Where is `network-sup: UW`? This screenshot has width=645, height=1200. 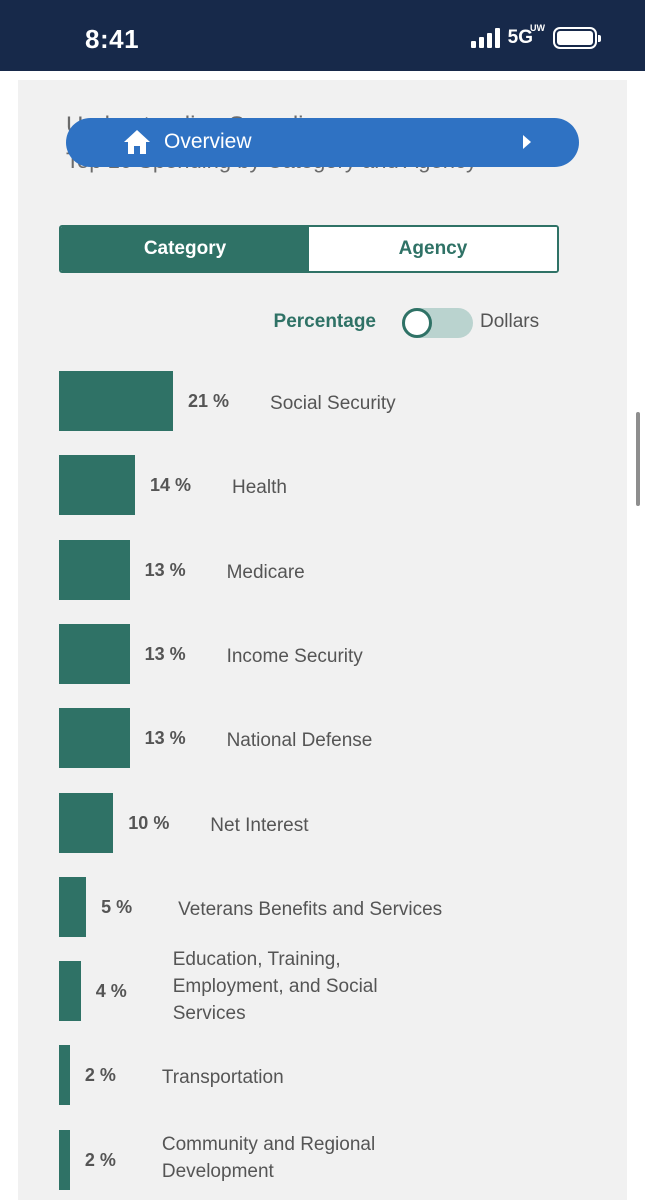
network-sup: UW is located at coordinates (537, 28).